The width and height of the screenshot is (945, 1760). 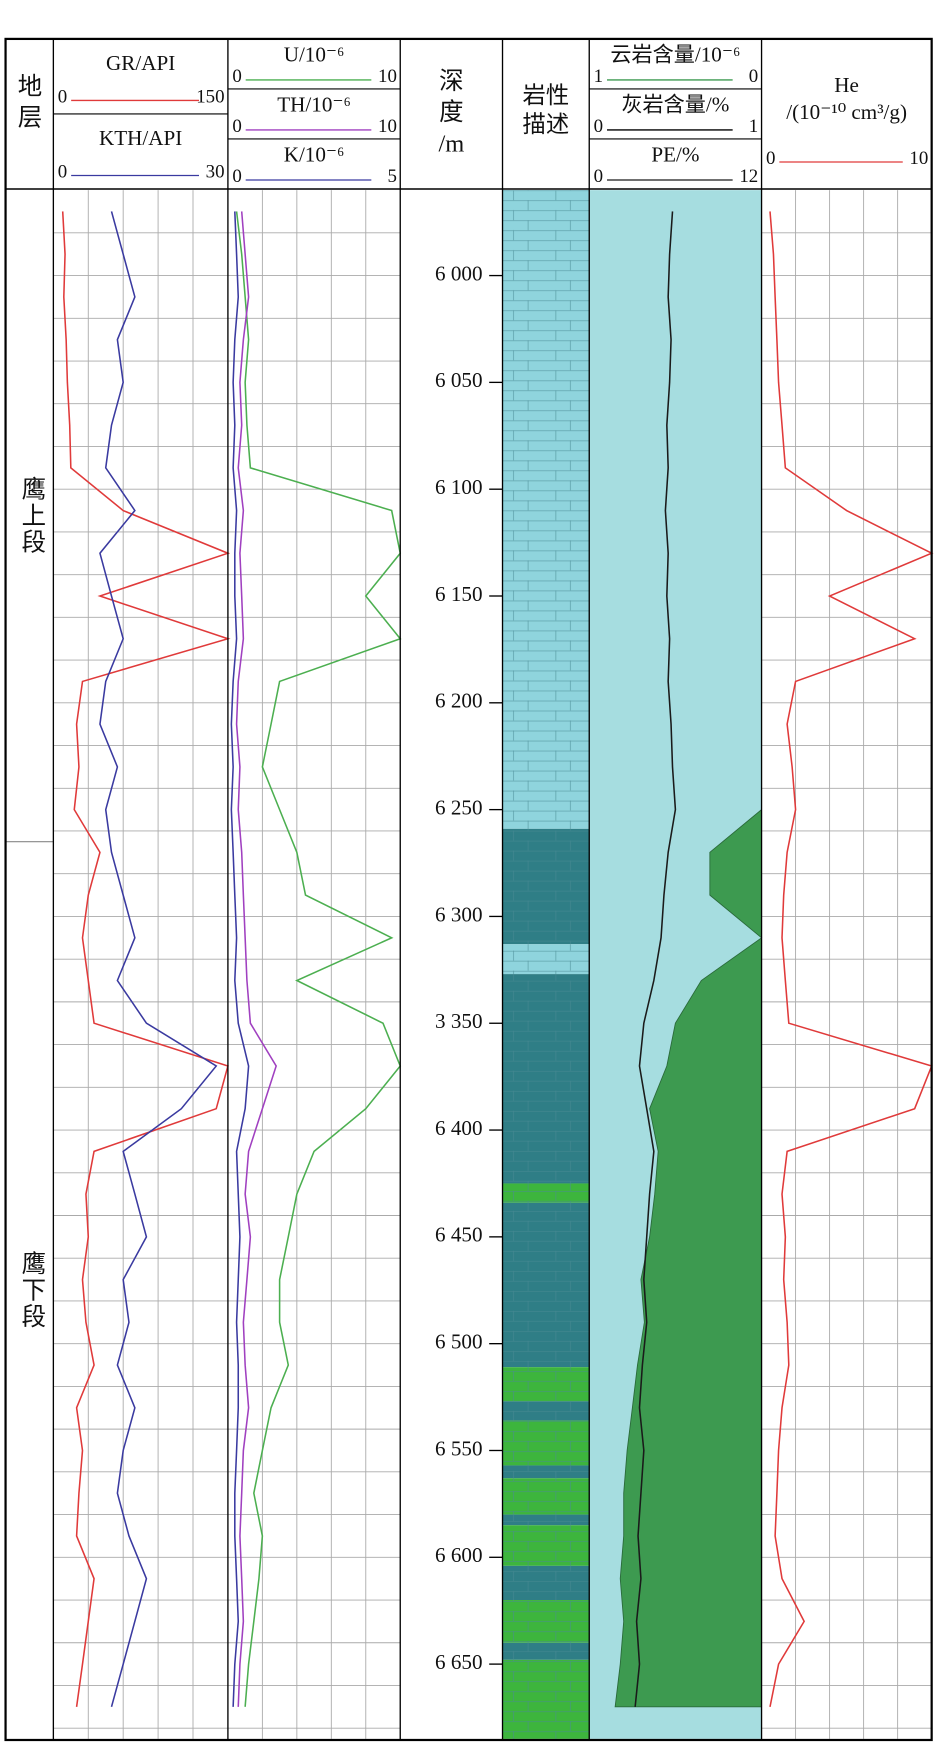 I want to click on depth-label: 6 550, so click(x=458, y=1448).